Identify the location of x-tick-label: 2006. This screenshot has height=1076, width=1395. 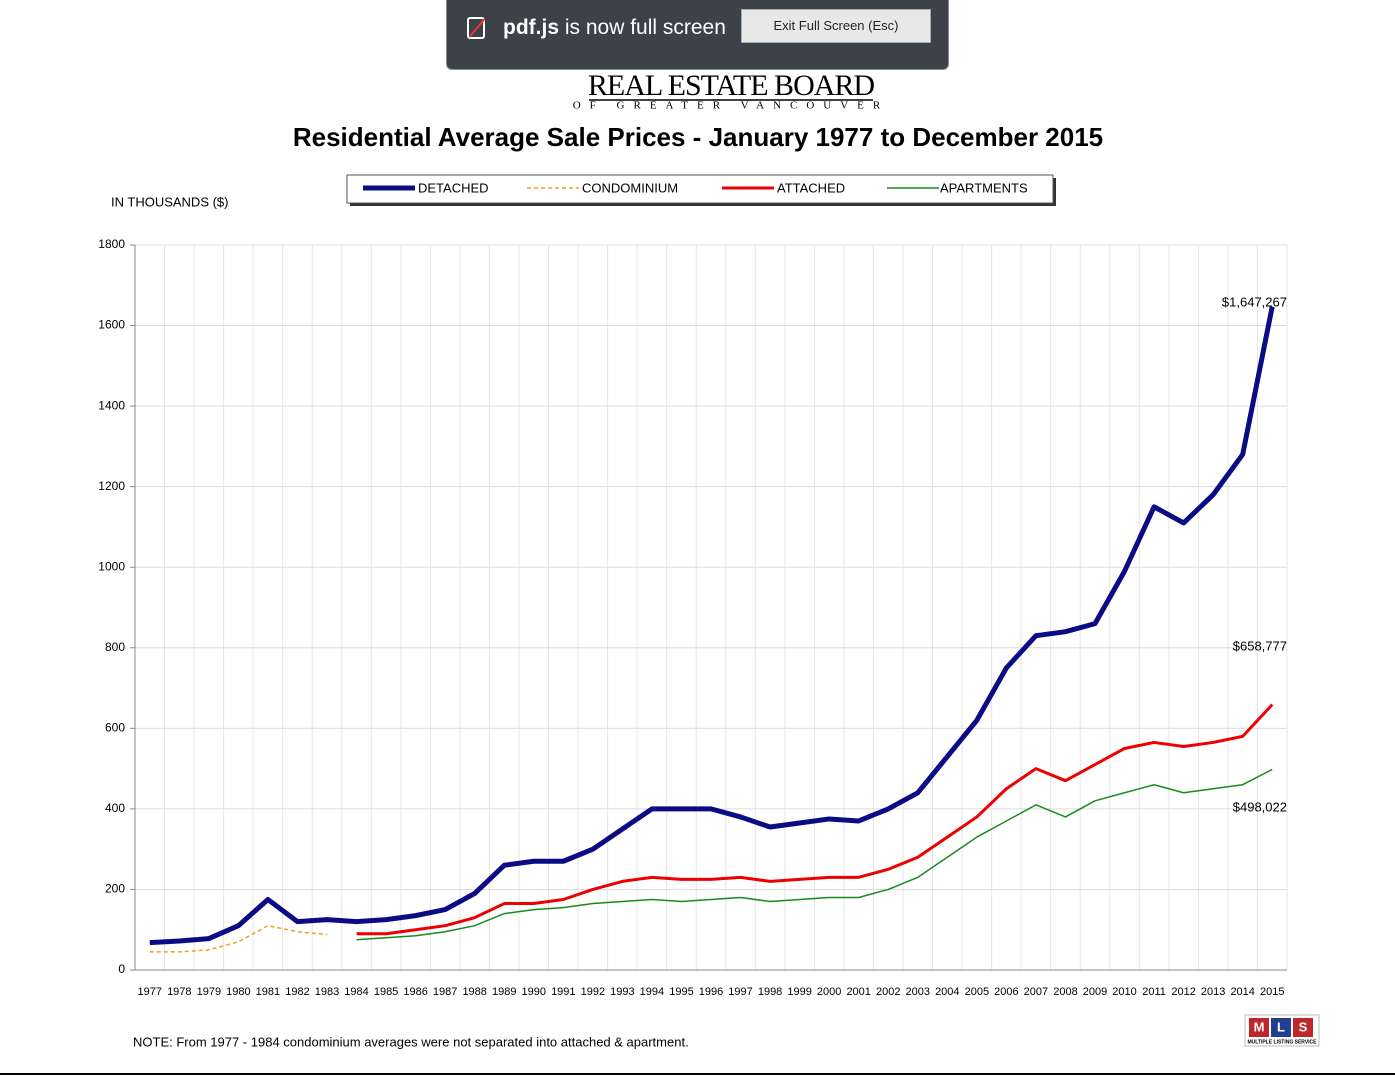
(1006, 992).